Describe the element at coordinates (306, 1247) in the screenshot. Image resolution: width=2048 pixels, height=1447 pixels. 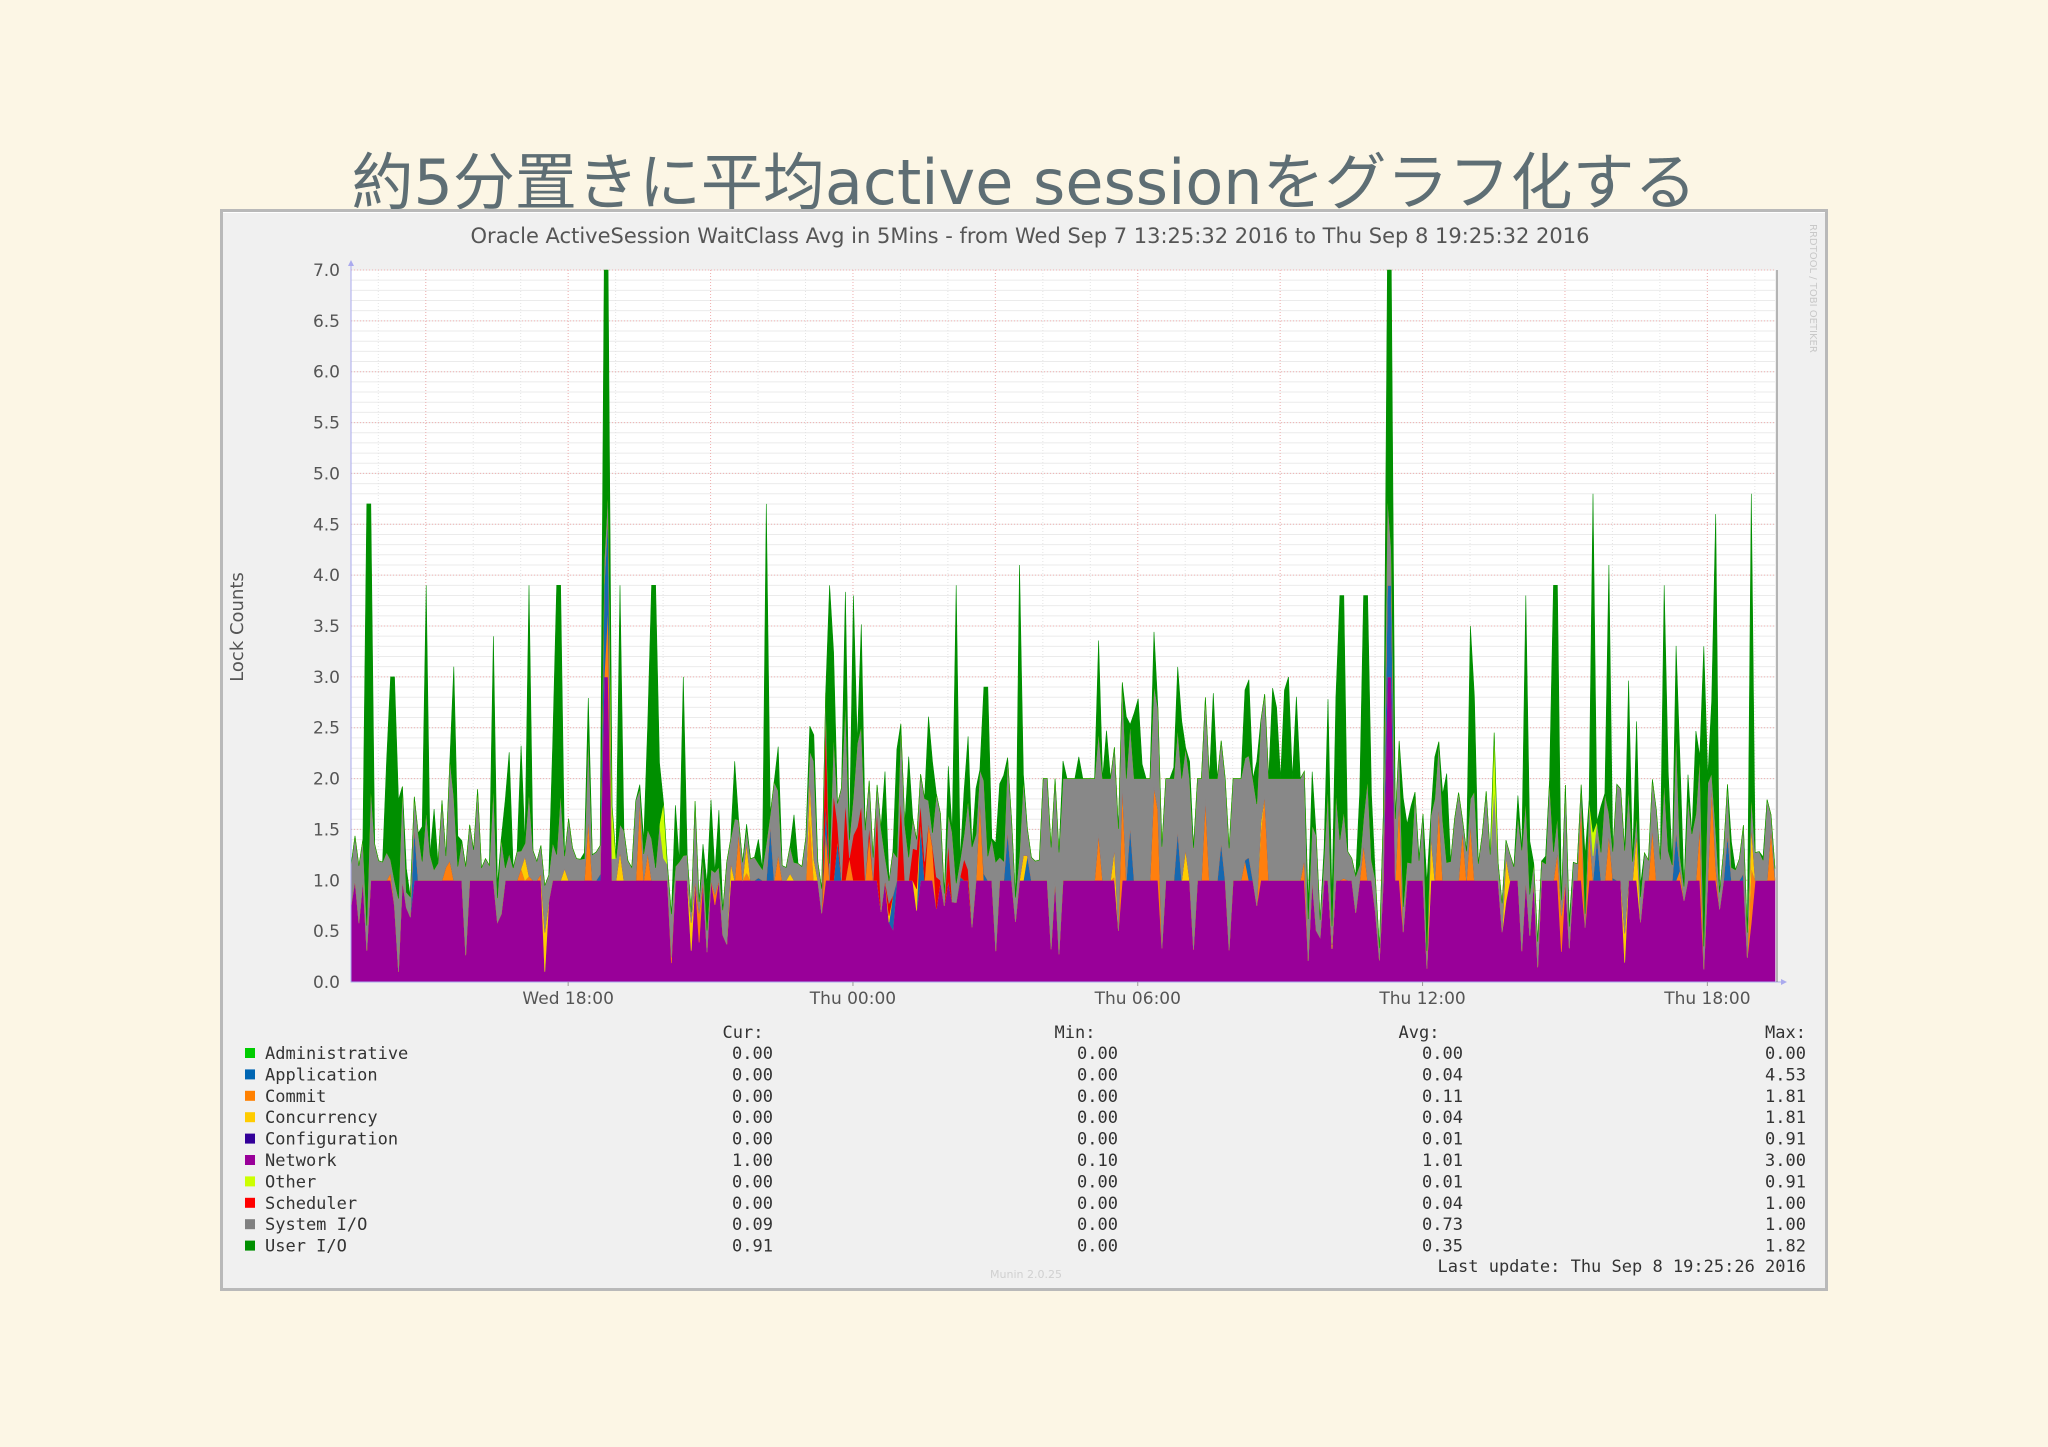
I see `legend-name: User I/O` at that location.